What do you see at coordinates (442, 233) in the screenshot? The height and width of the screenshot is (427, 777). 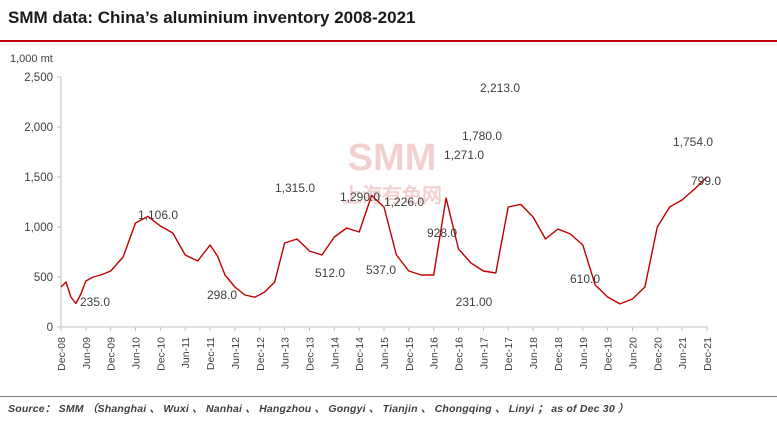 I see `data-label: 928.0` at bounding box center [442, 233].